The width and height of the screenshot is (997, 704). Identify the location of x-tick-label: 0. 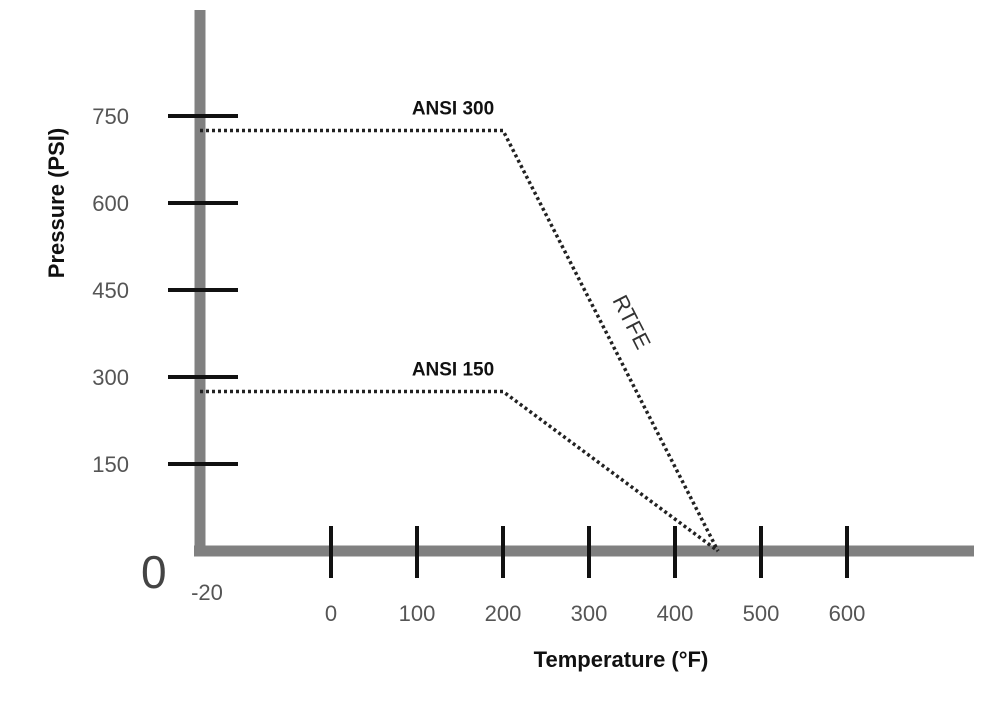
(331, 613).